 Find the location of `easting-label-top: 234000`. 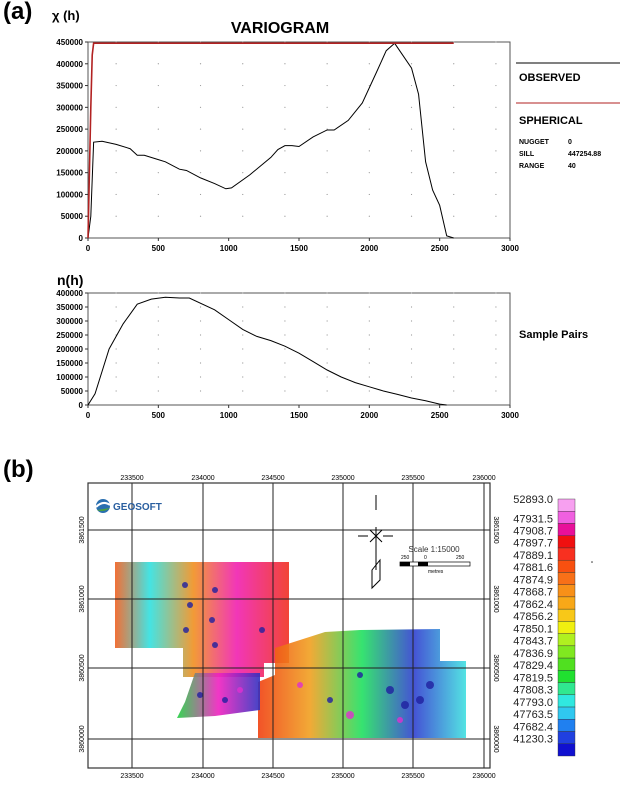

easting-label-top: 234000 is located at coordinates (202, 478).